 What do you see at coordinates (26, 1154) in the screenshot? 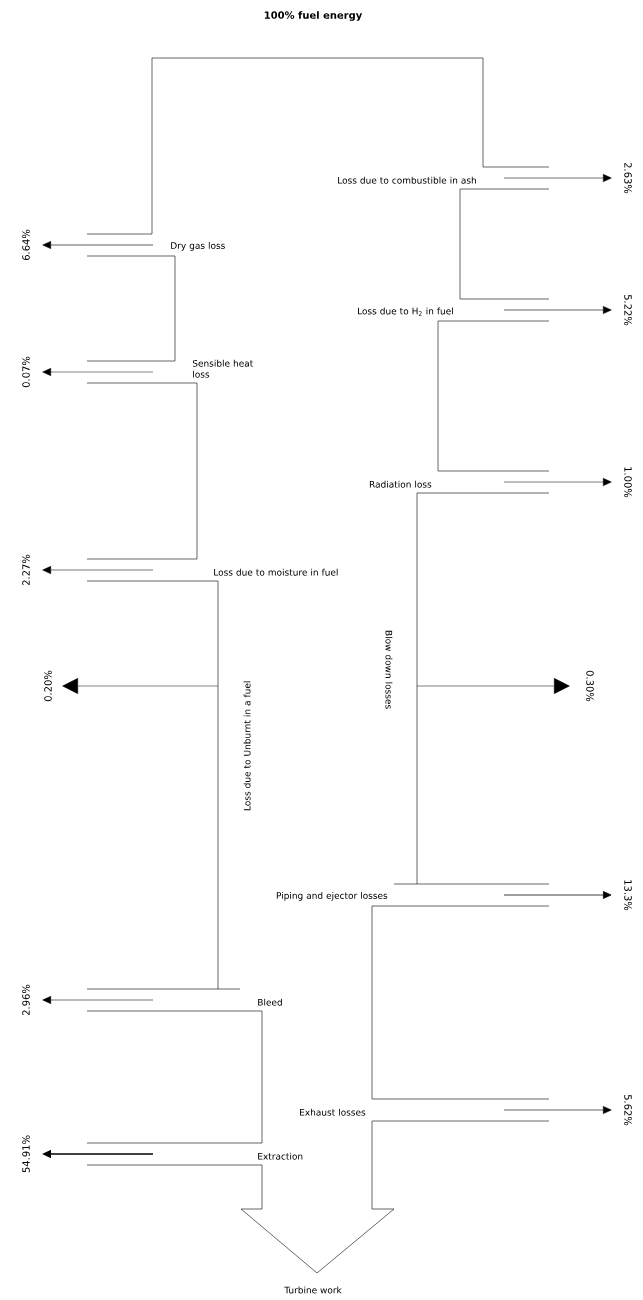
I see `data-label: 54.91%` at bounding box center [26, 1154].